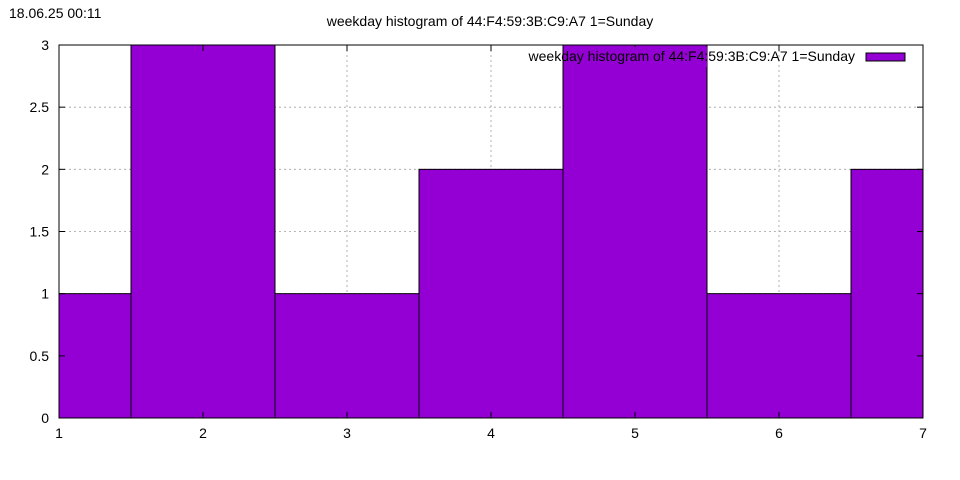 The height and width of the screenshot is (480, 960). What do you see at coordinates (45, 418) in the screenshot?
I see `y-tick-label: 0` at bounding box center [45, 418].